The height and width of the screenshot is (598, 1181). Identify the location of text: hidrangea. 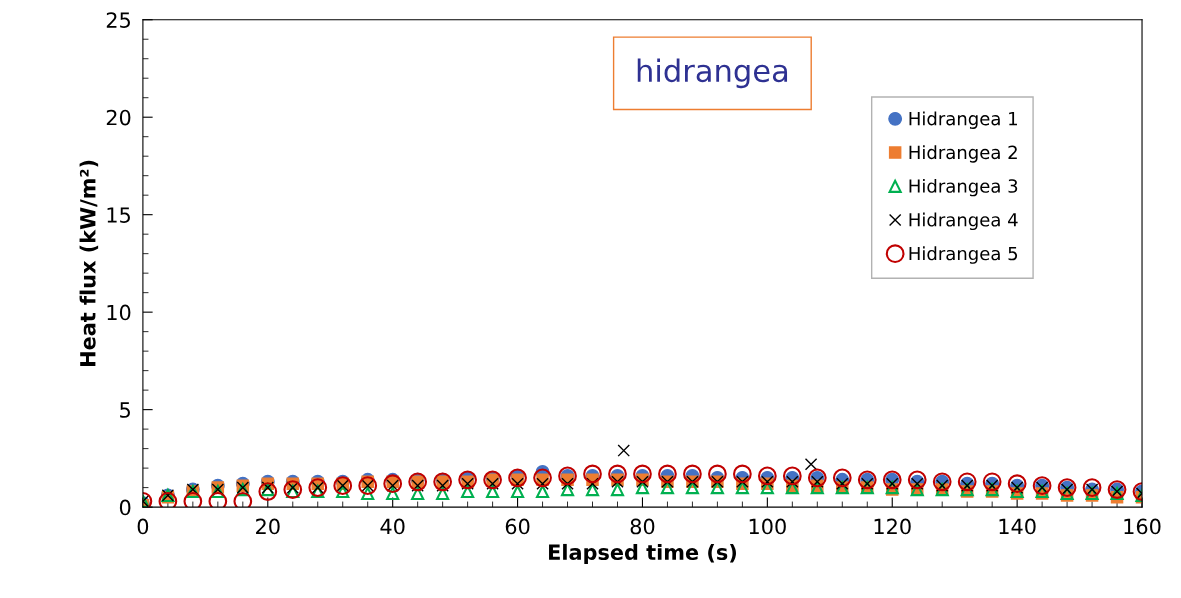
(712, 73).